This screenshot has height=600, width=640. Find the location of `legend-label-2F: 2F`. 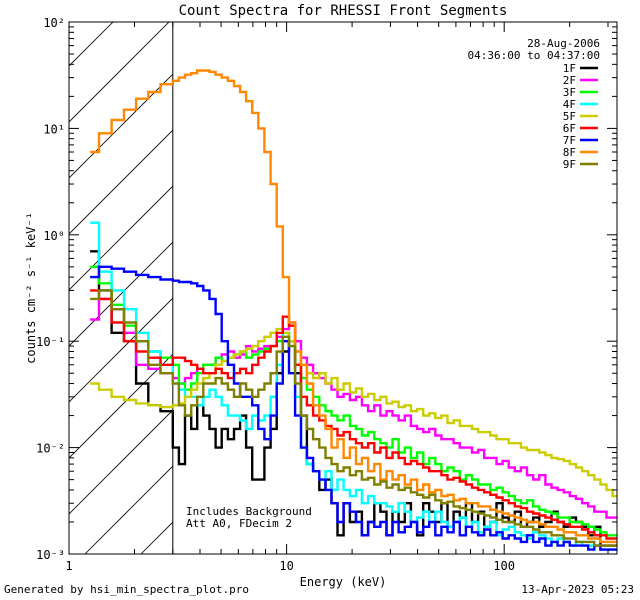

legend-label-2F: 2F is located at coordinates (569, 80).